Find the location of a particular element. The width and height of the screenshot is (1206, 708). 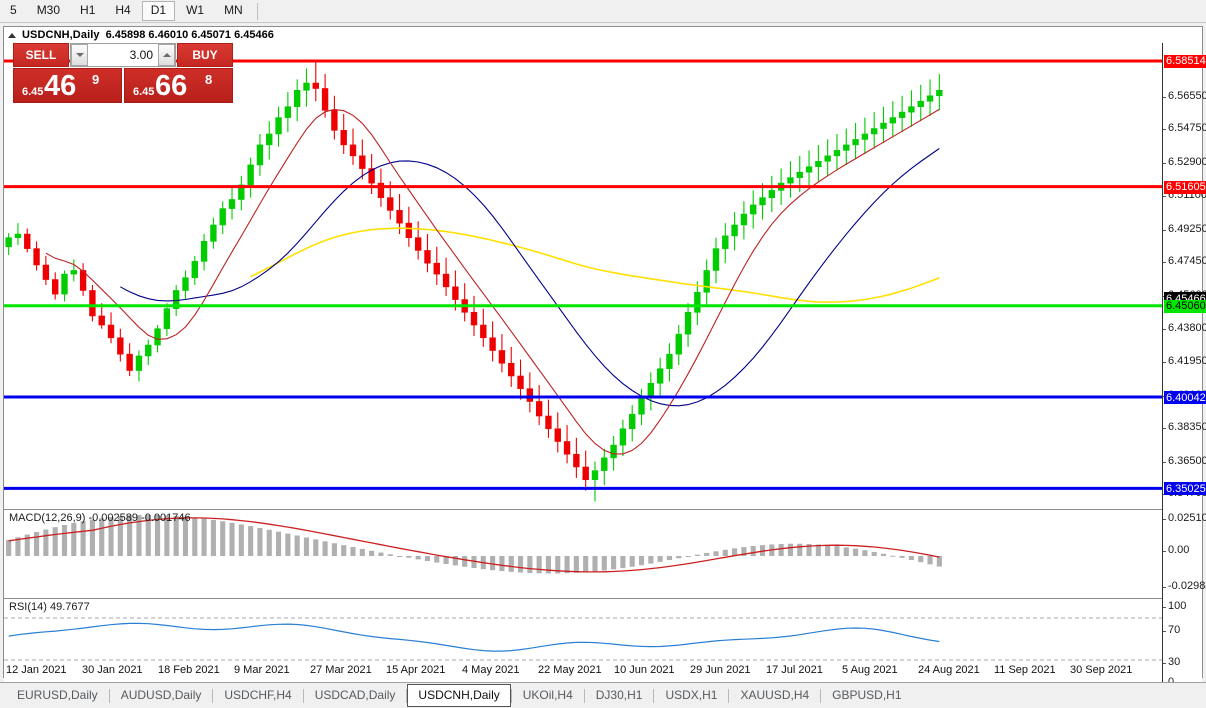

timeframe-m5: 5 is located at coordinates (13, 10).